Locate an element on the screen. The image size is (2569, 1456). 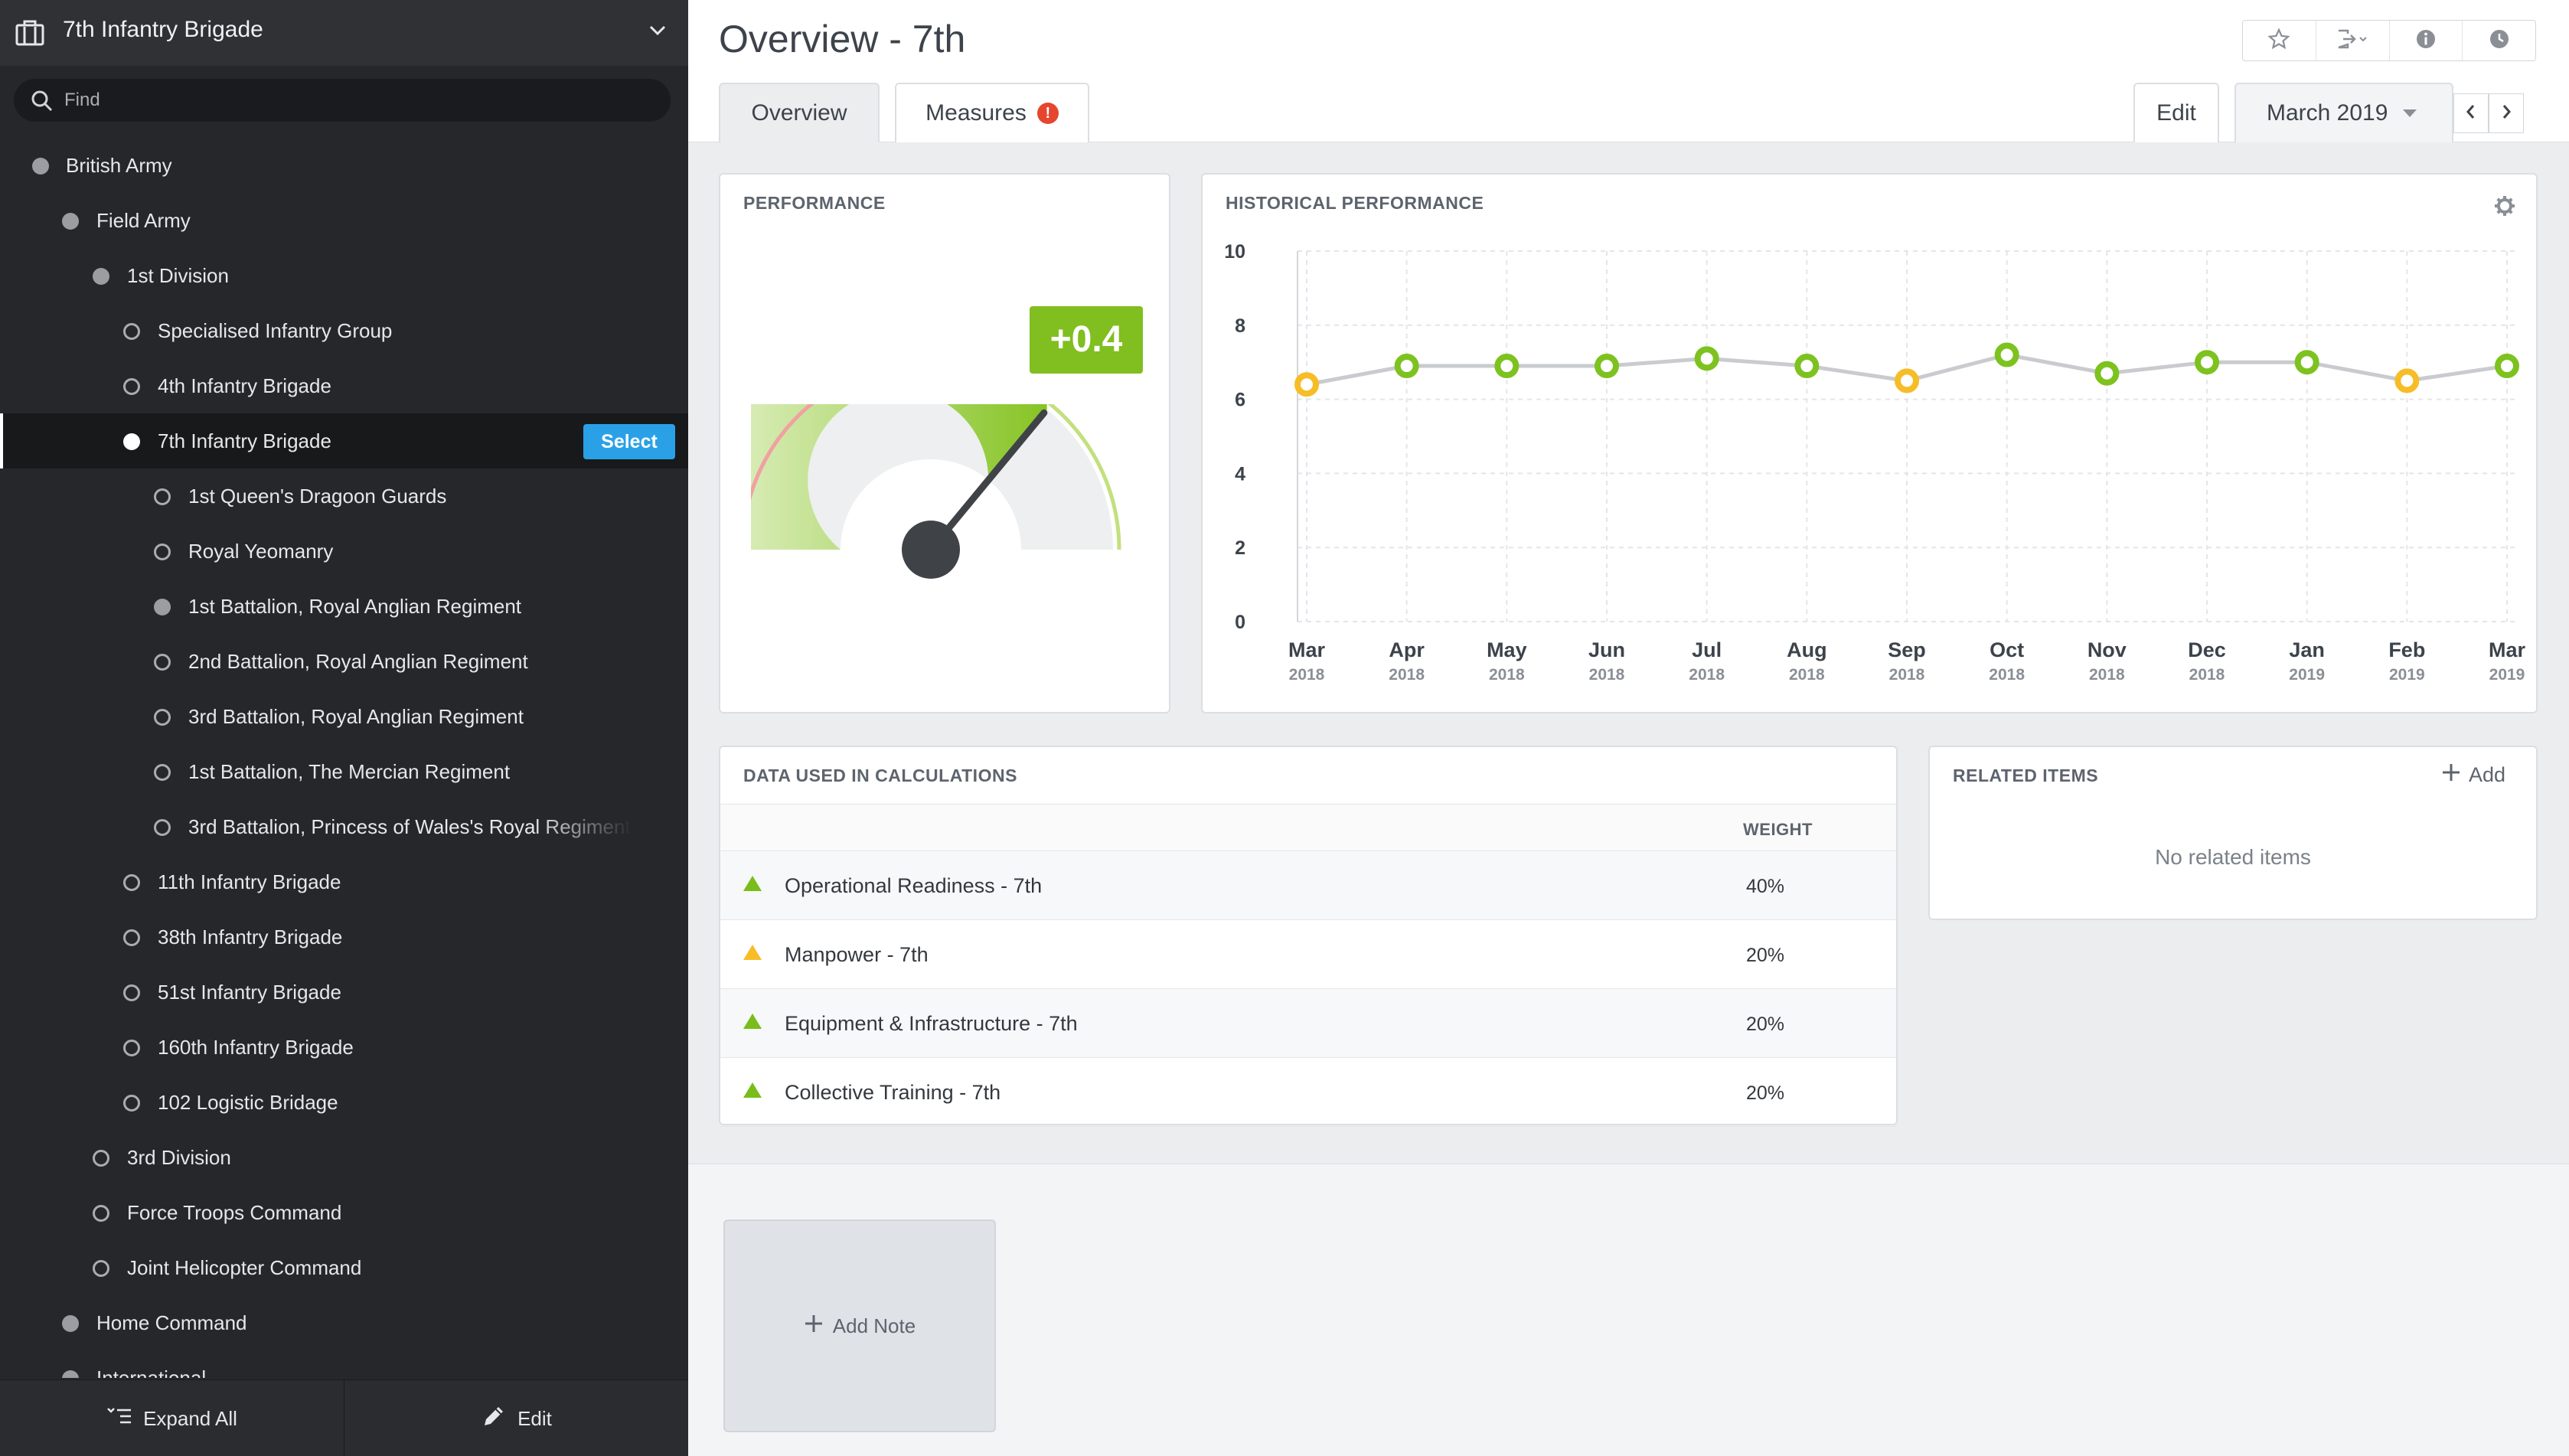
measure-name: Collective Training - 7th is located at coordinates (893, 1092).